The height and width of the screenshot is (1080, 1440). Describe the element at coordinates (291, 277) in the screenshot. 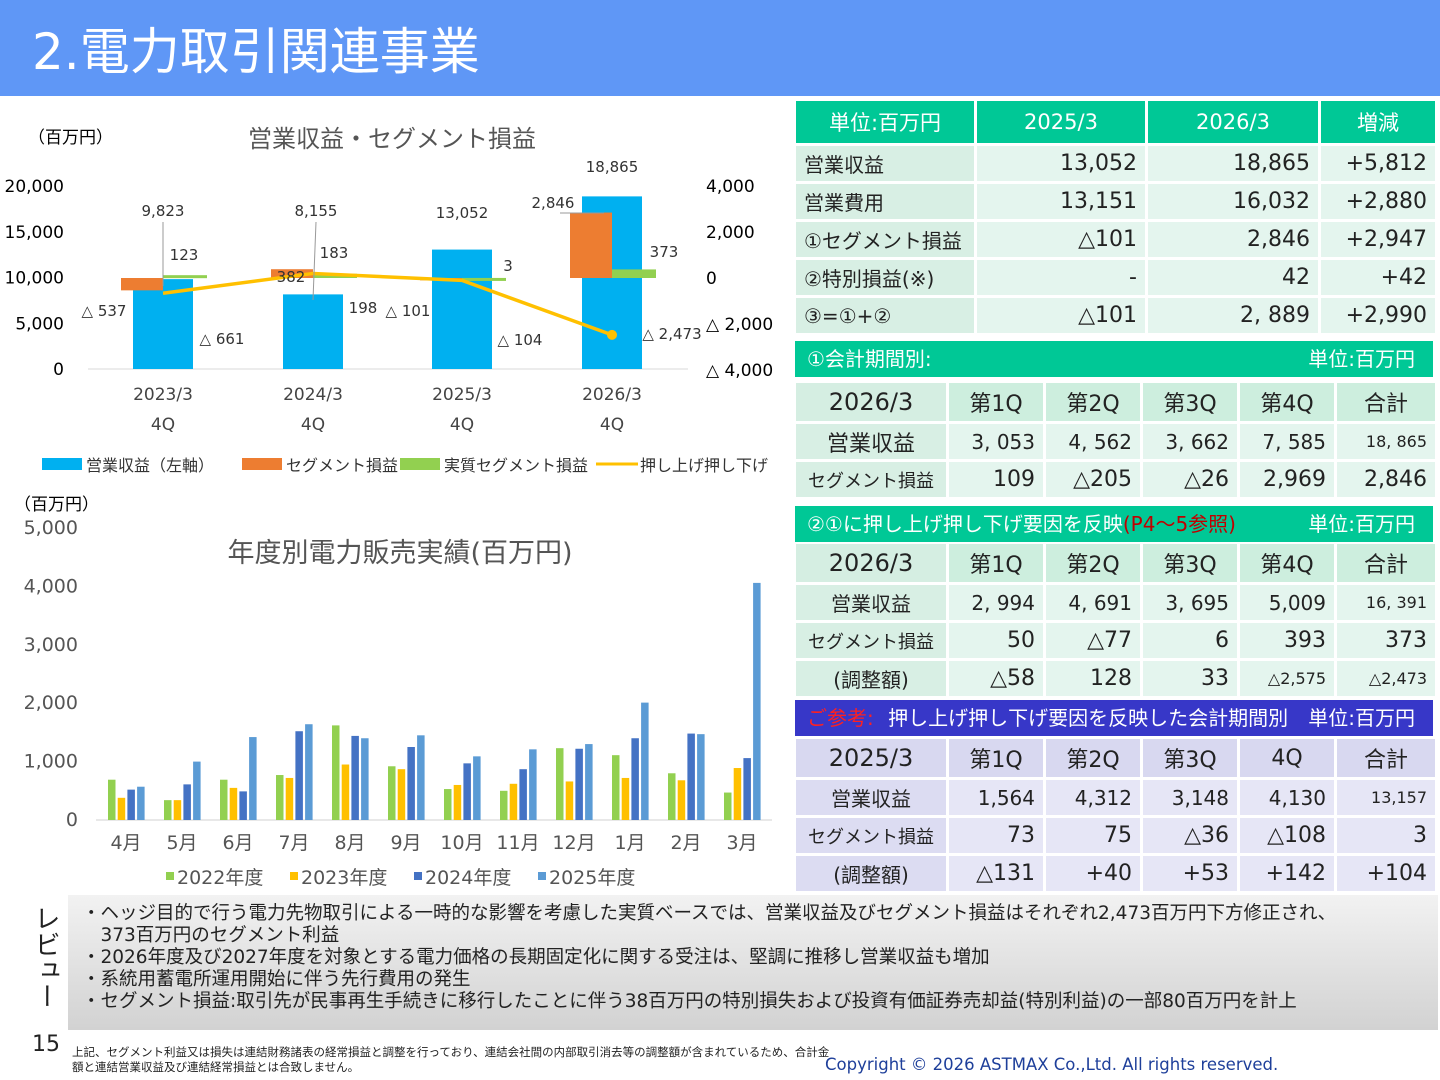

I see `seg-data-label: 382` at that location.